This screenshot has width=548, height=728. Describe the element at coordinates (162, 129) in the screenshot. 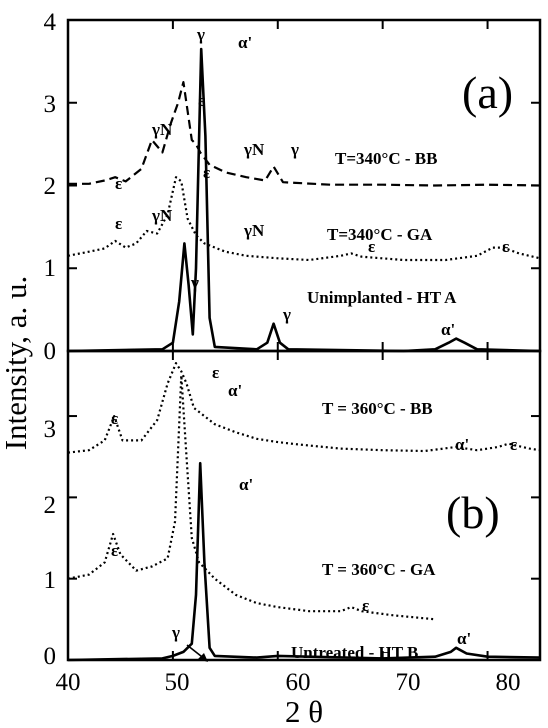

I see `annotation-a-gammaN-bb-left: γN` at that location.